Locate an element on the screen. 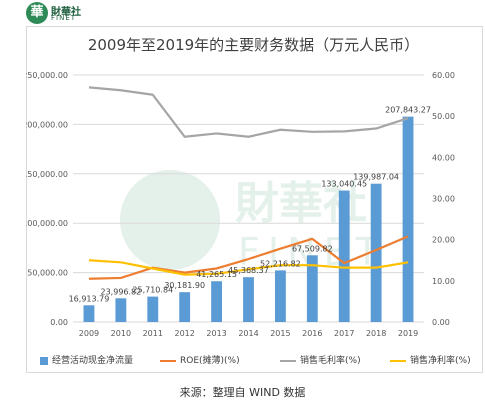 The height and width of the screenshot is (408, 485). data-label: 207,843.27 is located at coordinates (408, 110).